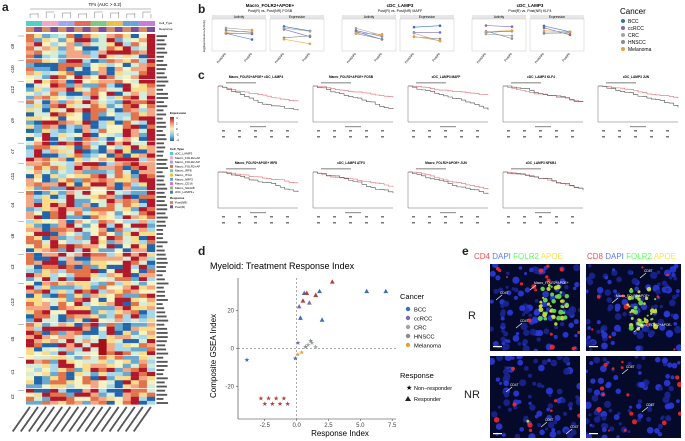 This screenshot has width=685, height=441. I want to click on response-legend-title: Response, so click(177, 198).